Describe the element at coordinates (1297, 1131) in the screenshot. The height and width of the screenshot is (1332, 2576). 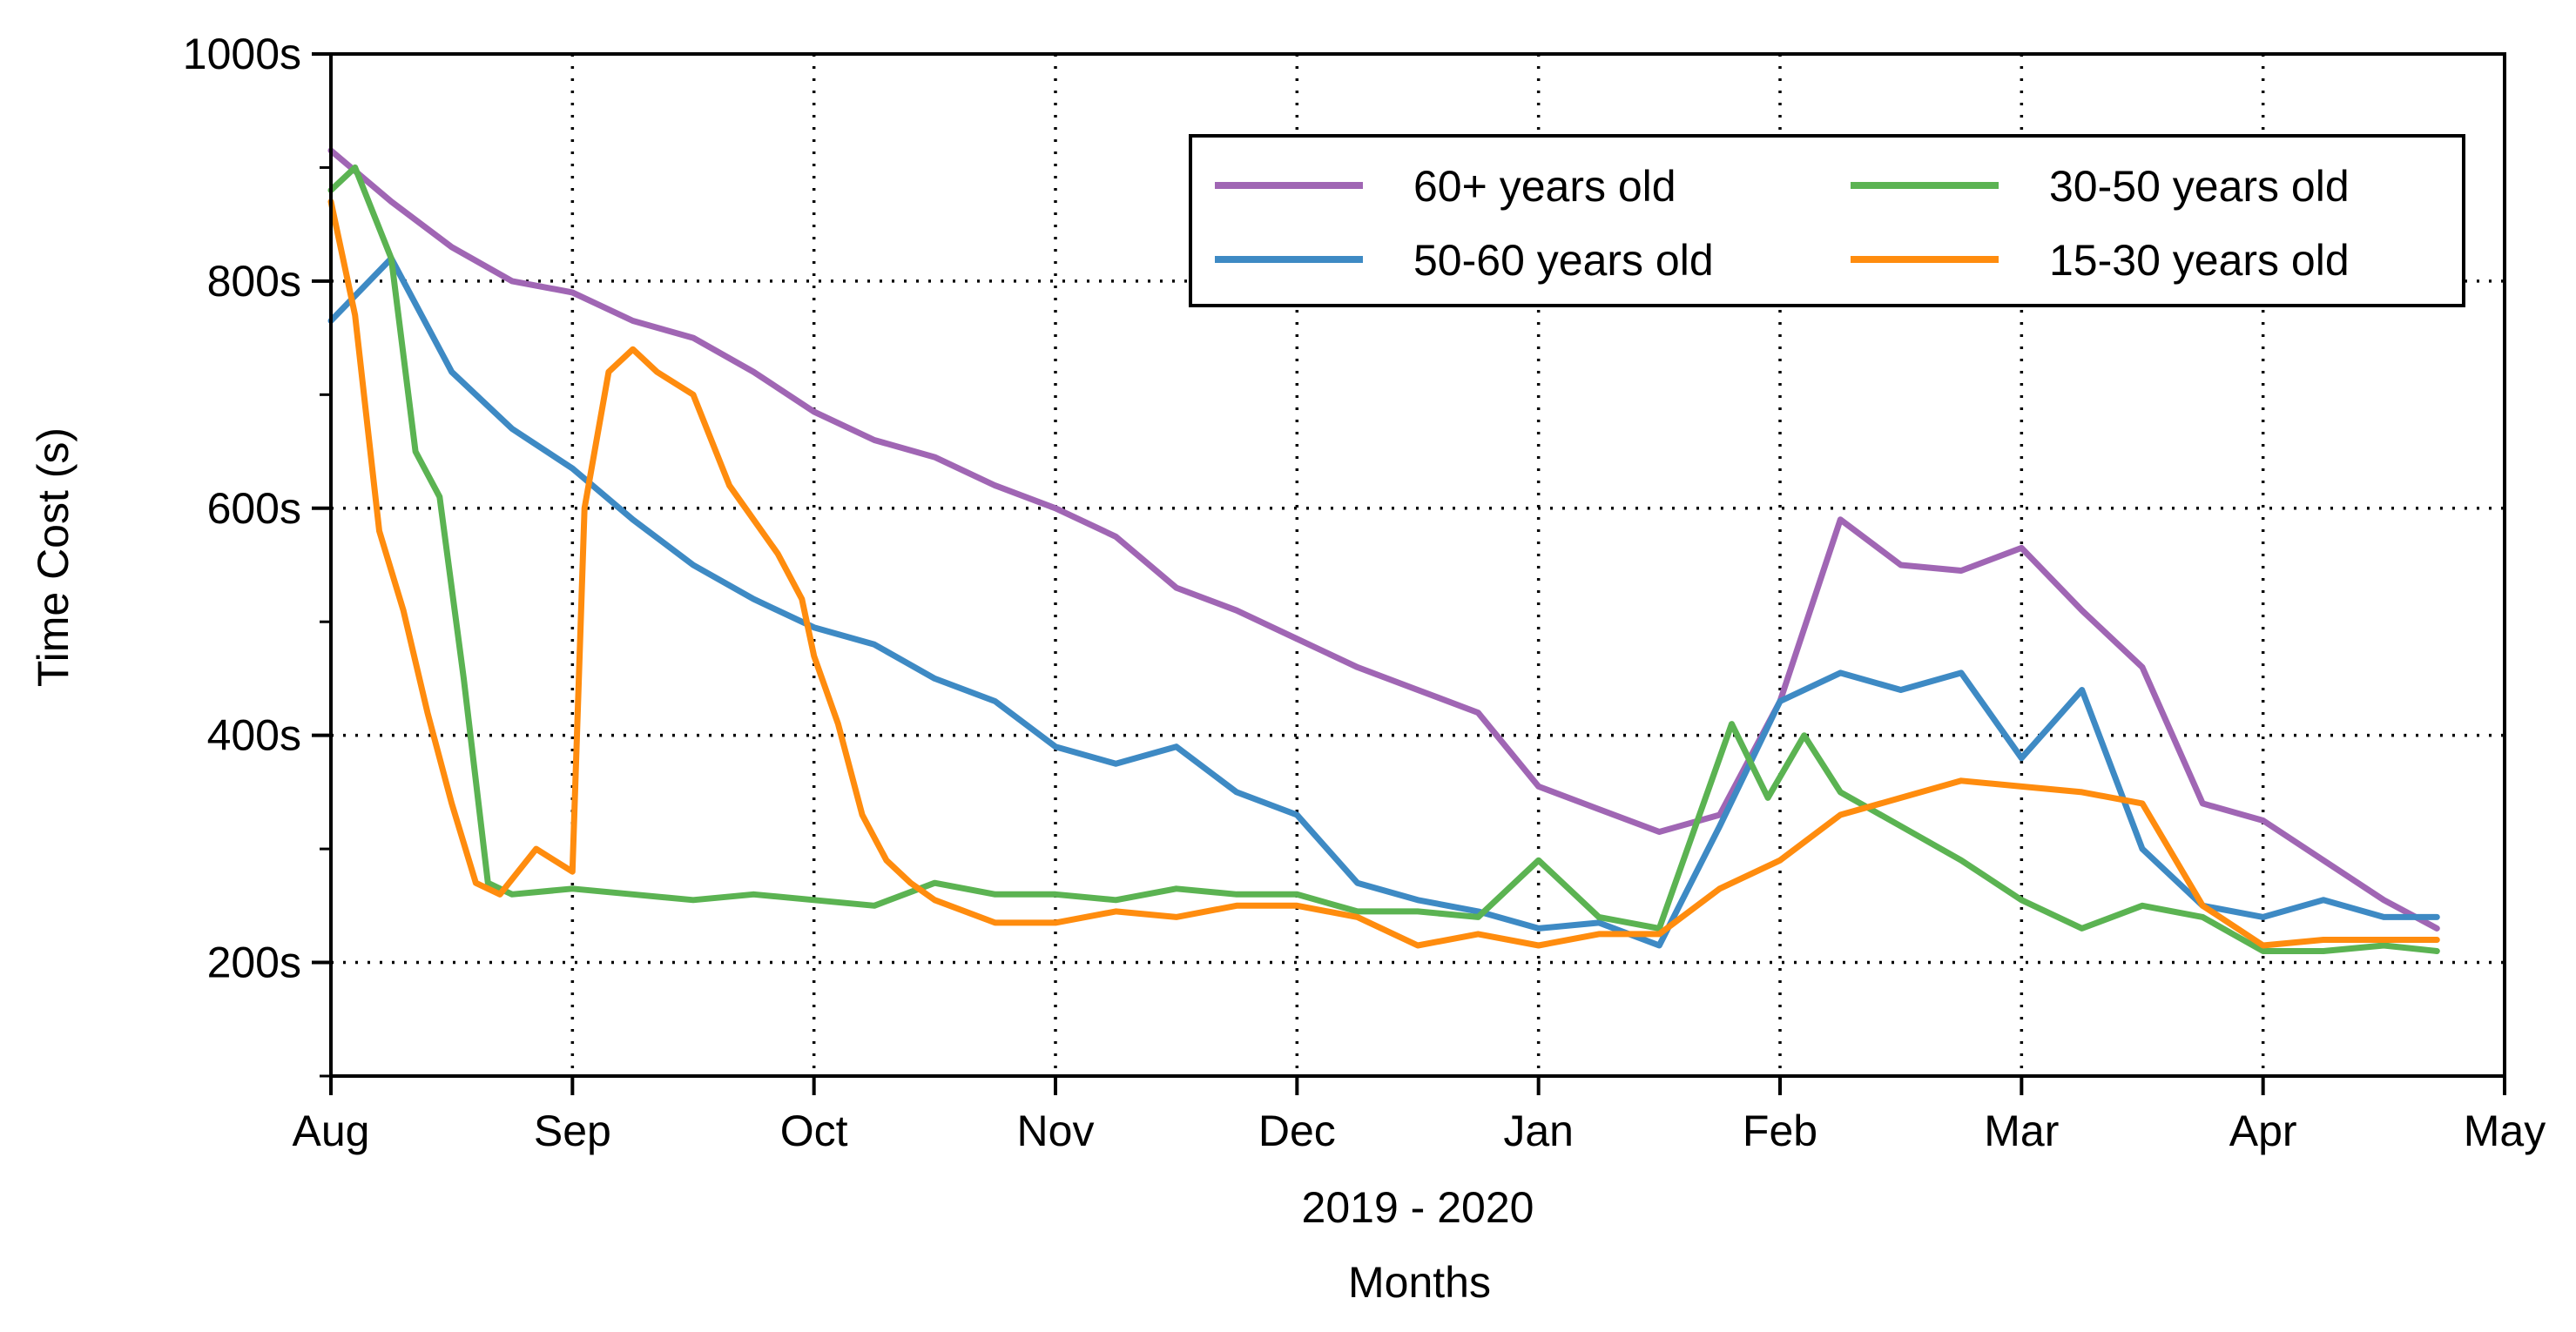
I see `x-tick-label-4: Dec` at that location.